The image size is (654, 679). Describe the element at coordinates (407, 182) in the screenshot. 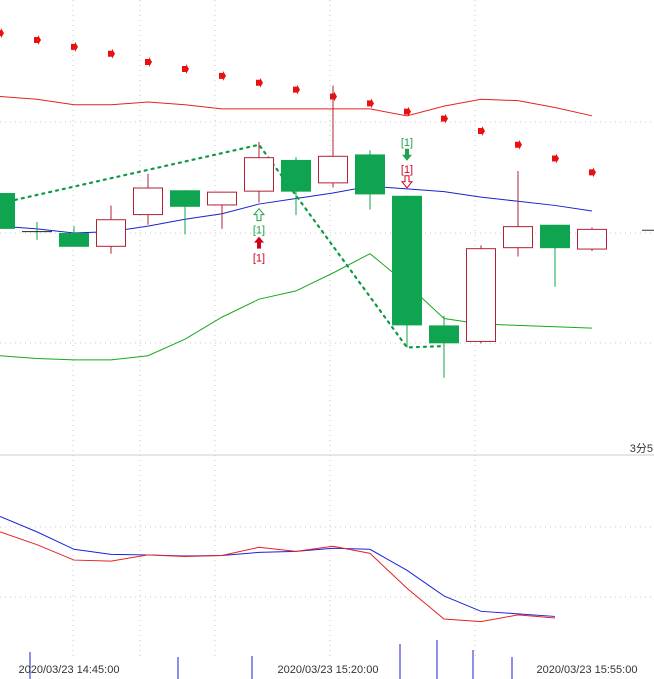

I see `down-arrow-hollow-icon` at that location.